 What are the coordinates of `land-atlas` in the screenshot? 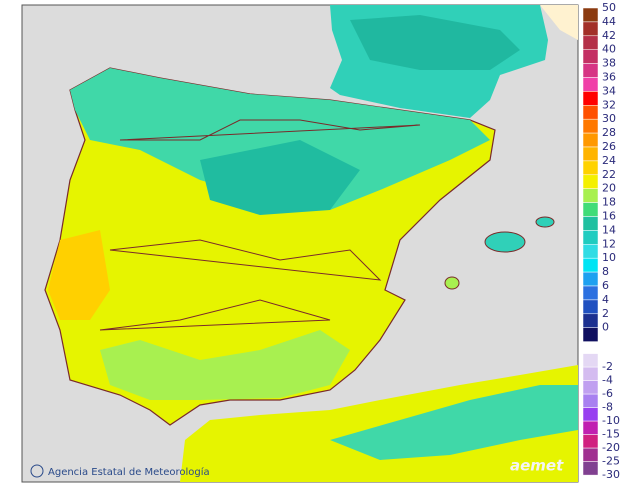 It's located at (454, 422).